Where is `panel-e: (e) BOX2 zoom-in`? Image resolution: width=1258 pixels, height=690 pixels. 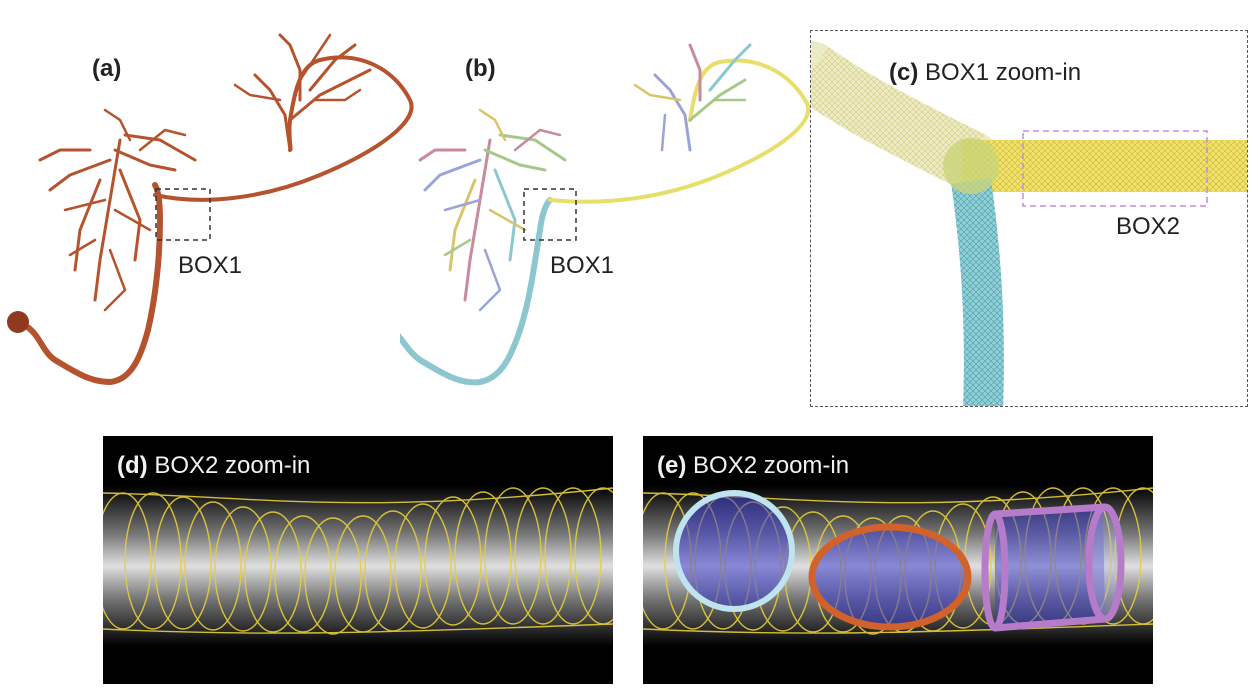 panel-e: (e) BOX2 zoom-in is located at coordinates (898, 560).